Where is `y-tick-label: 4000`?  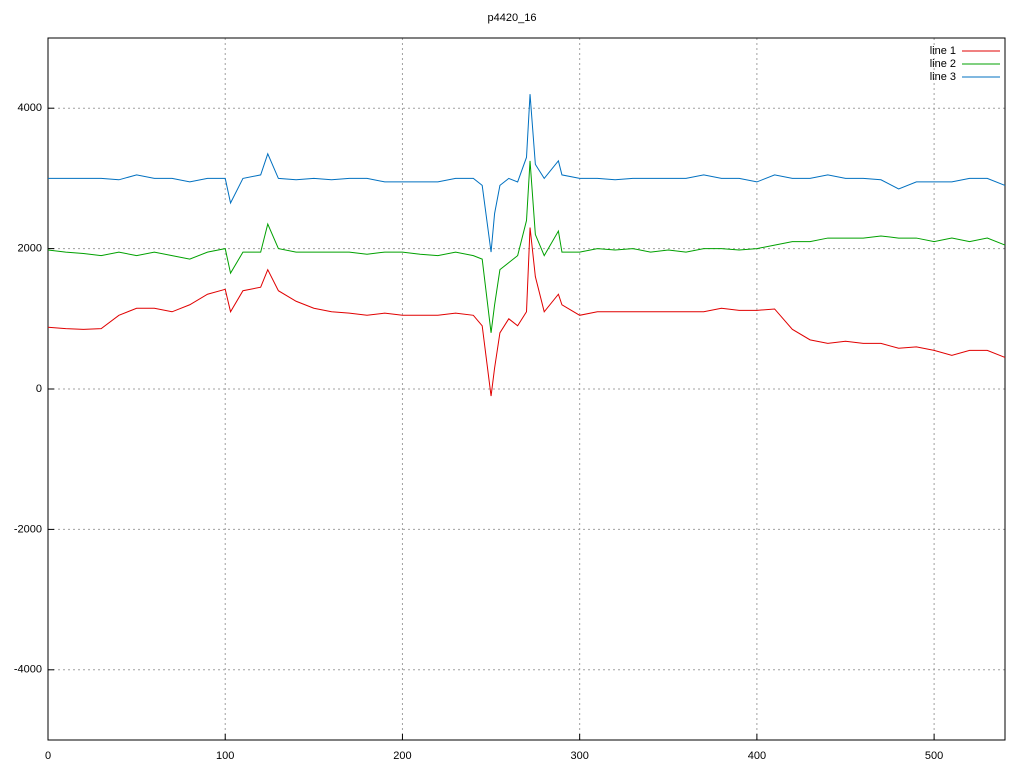 y-tick-label: 4000 is located at coordinates (30, 108).